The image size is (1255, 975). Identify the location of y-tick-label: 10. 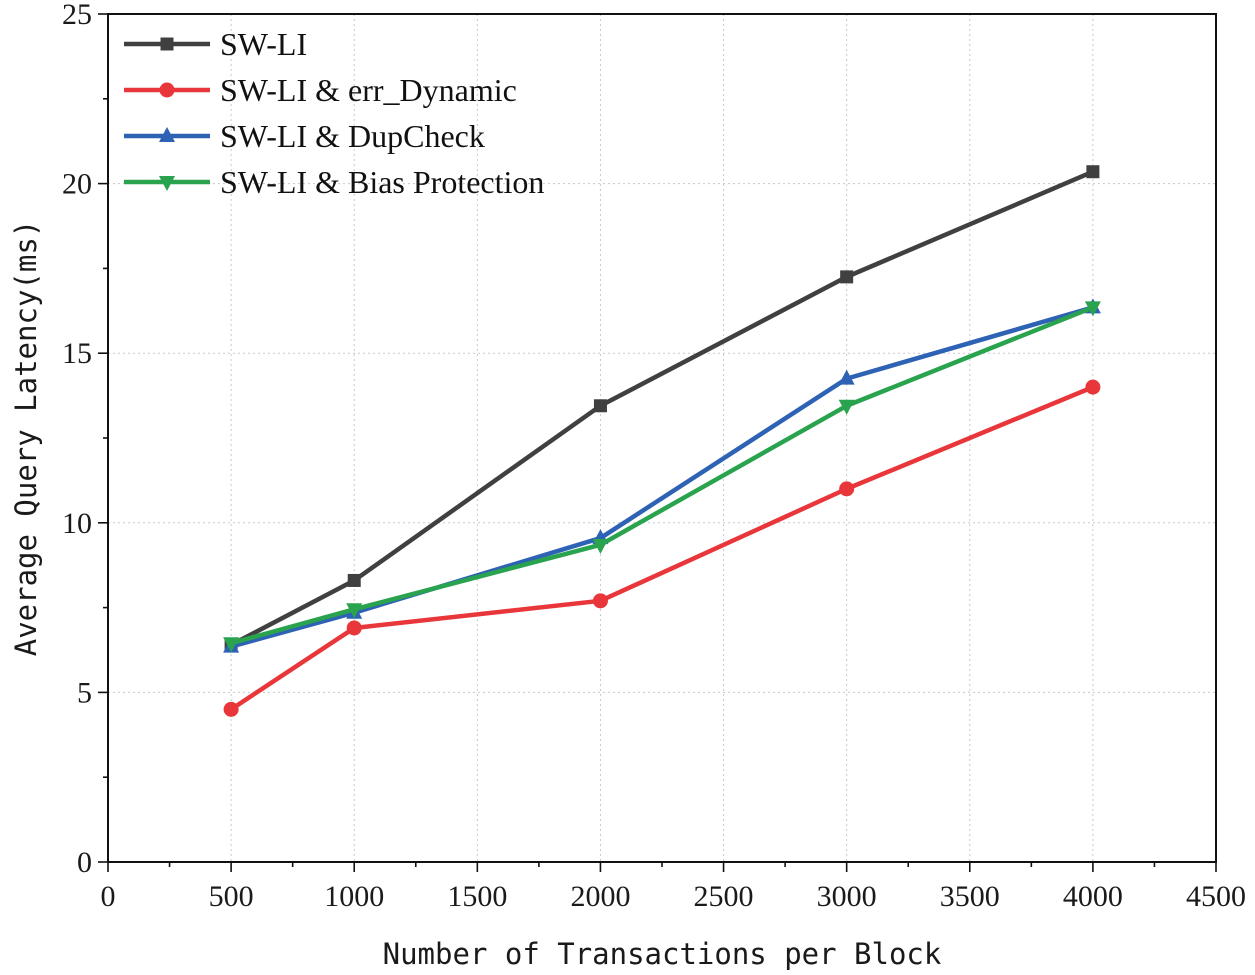
(77, 523).